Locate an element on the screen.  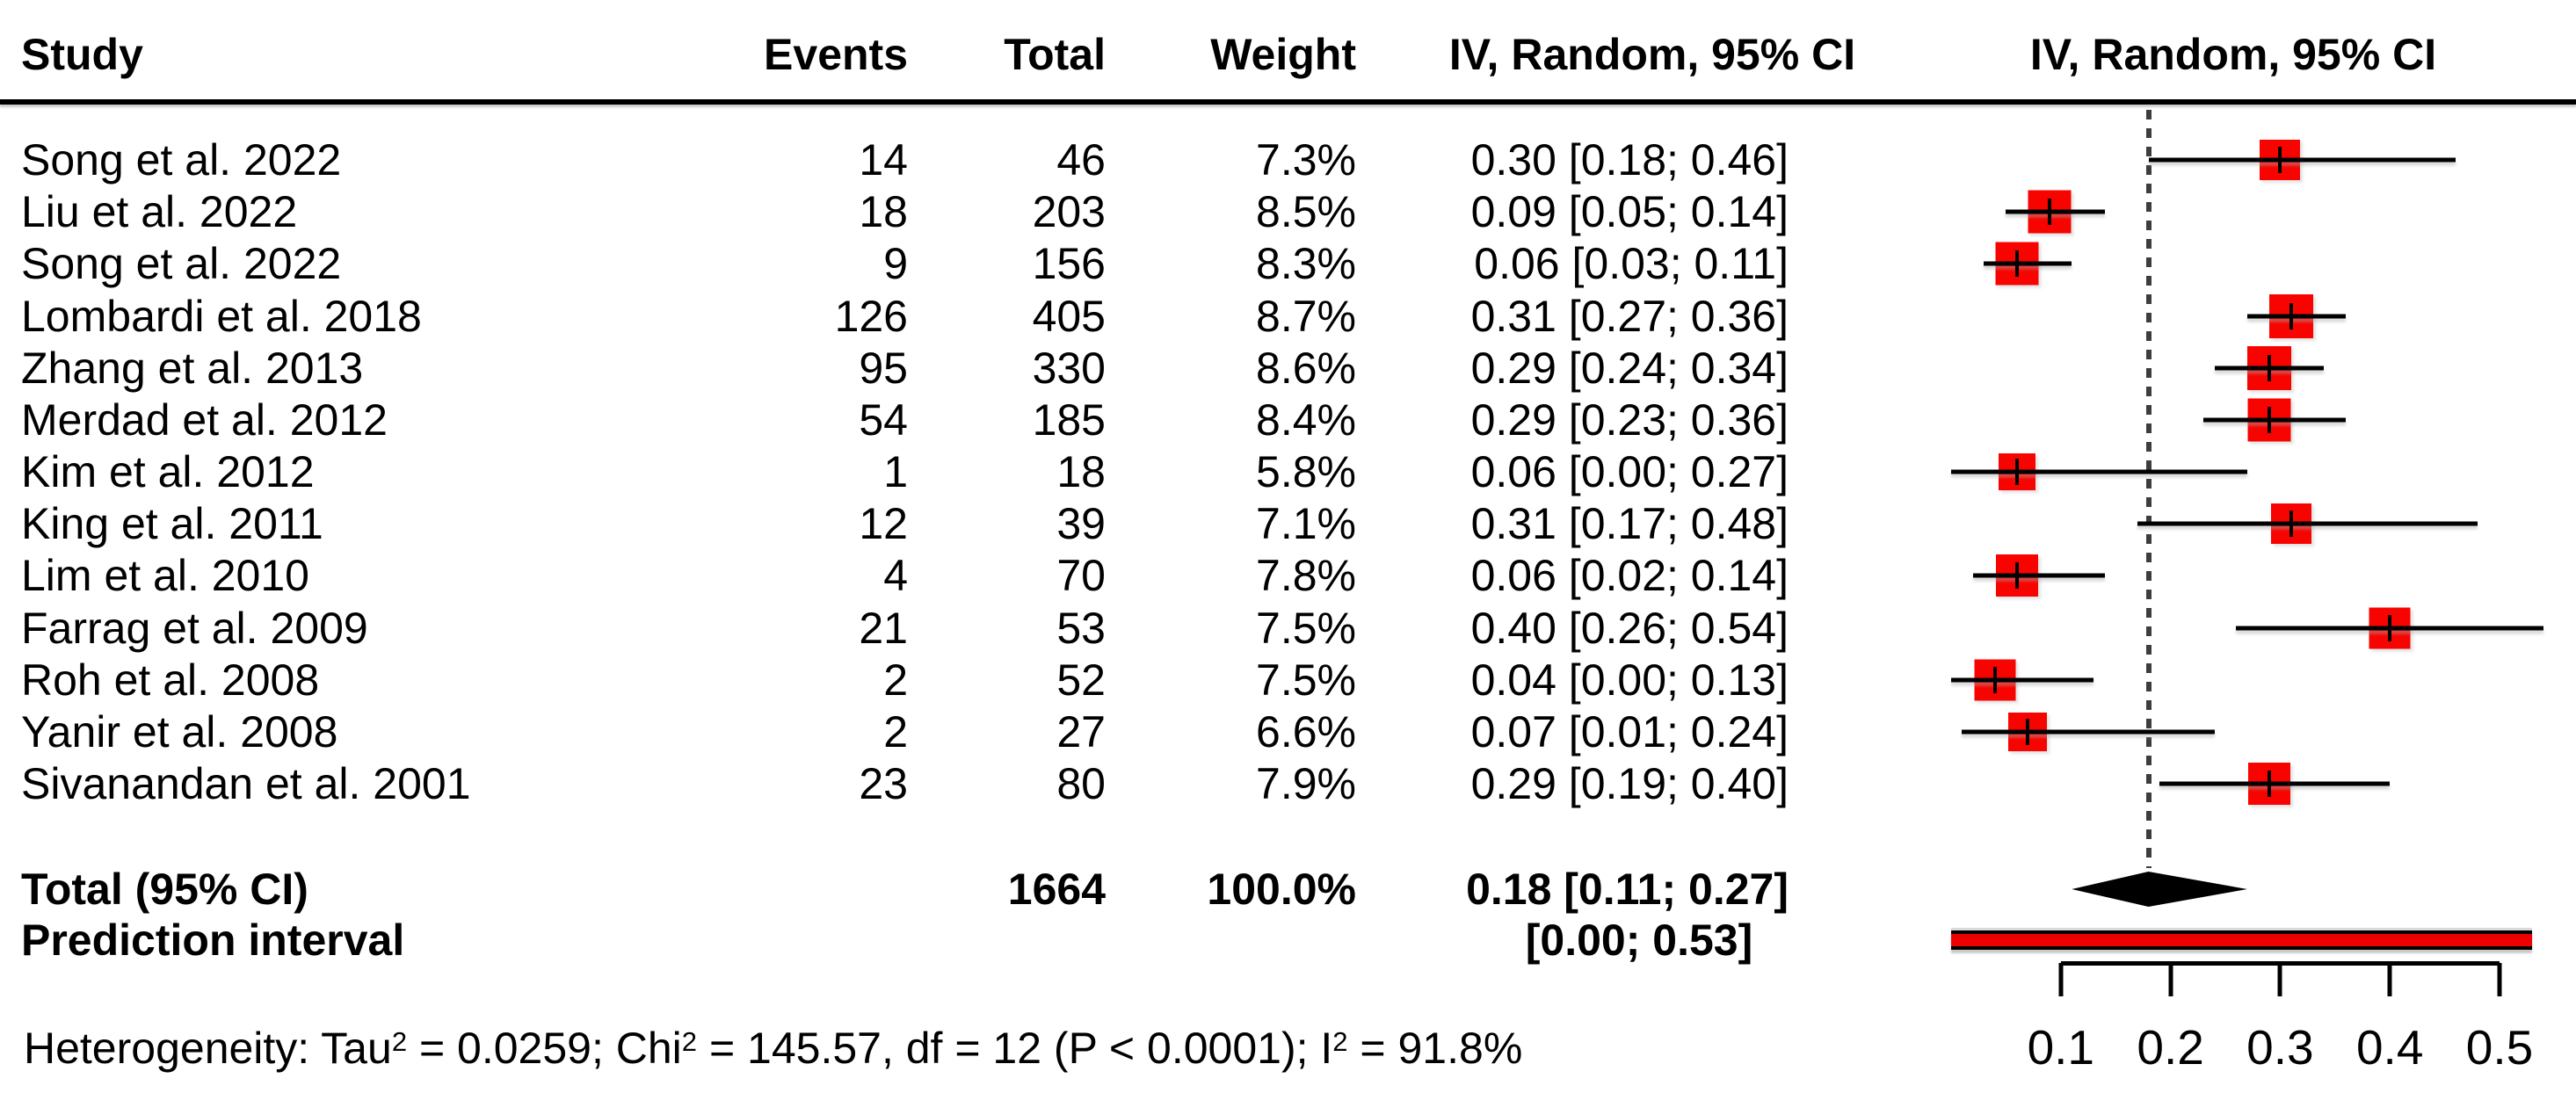
weight-value: 8.5% is located at coordinates (1306, 212).